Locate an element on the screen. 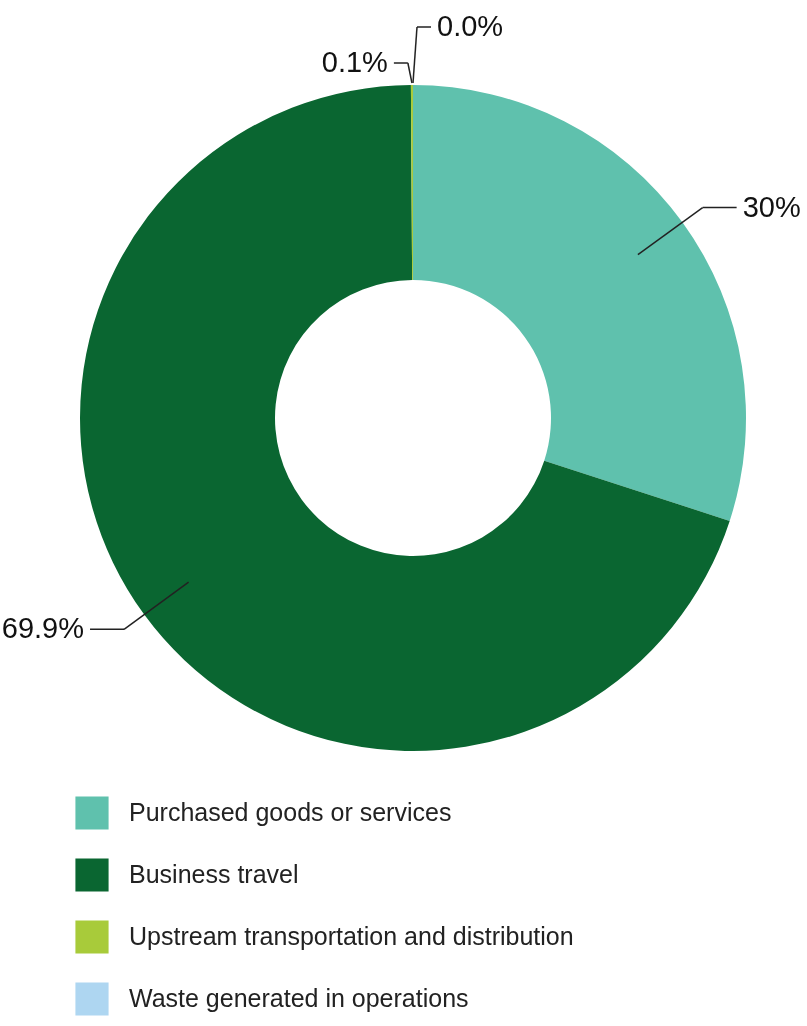 The width and height of the screenshot is (807, 1026). data-label: 0.1% is located at coordinates (354, 62).